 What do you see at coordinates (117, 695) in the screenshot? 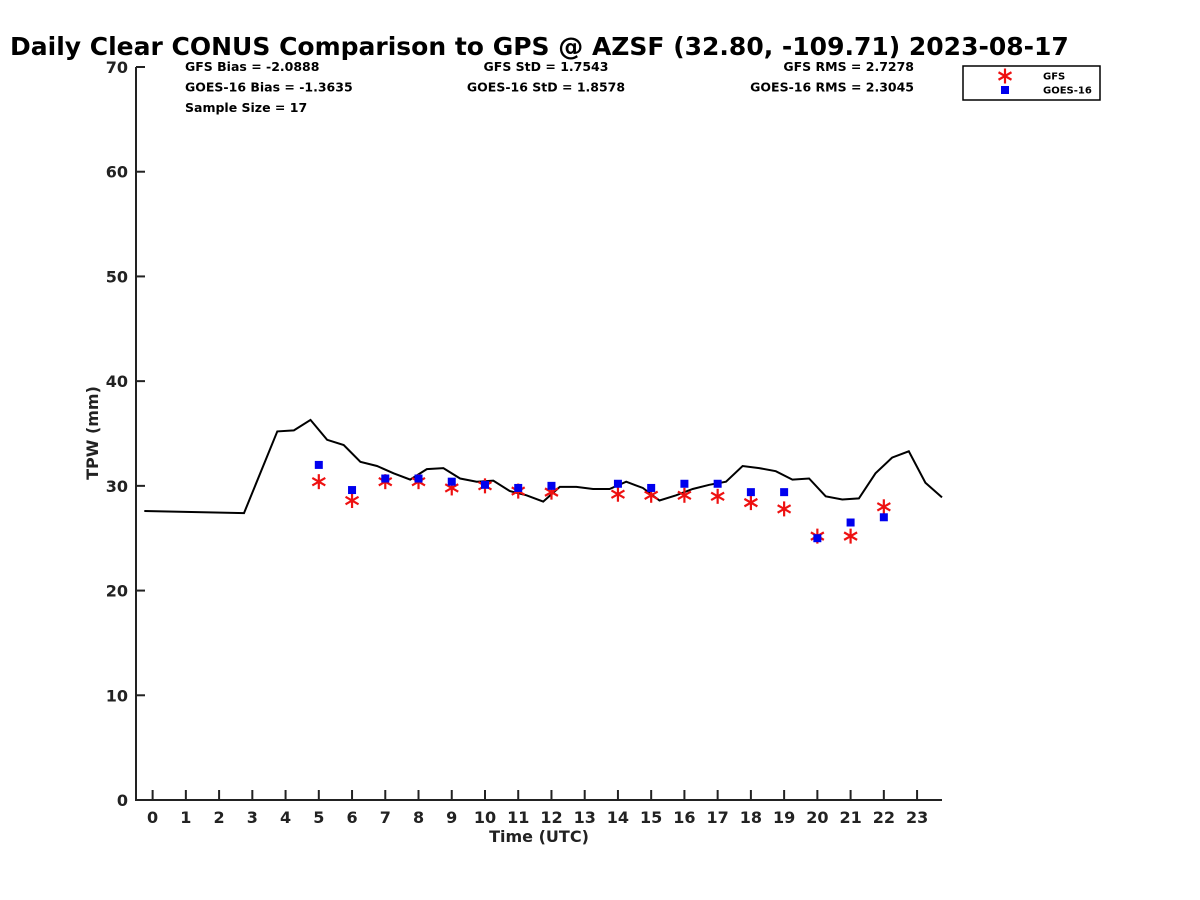
I see `y-tick-label: 10` at bounding box center [117, 695].